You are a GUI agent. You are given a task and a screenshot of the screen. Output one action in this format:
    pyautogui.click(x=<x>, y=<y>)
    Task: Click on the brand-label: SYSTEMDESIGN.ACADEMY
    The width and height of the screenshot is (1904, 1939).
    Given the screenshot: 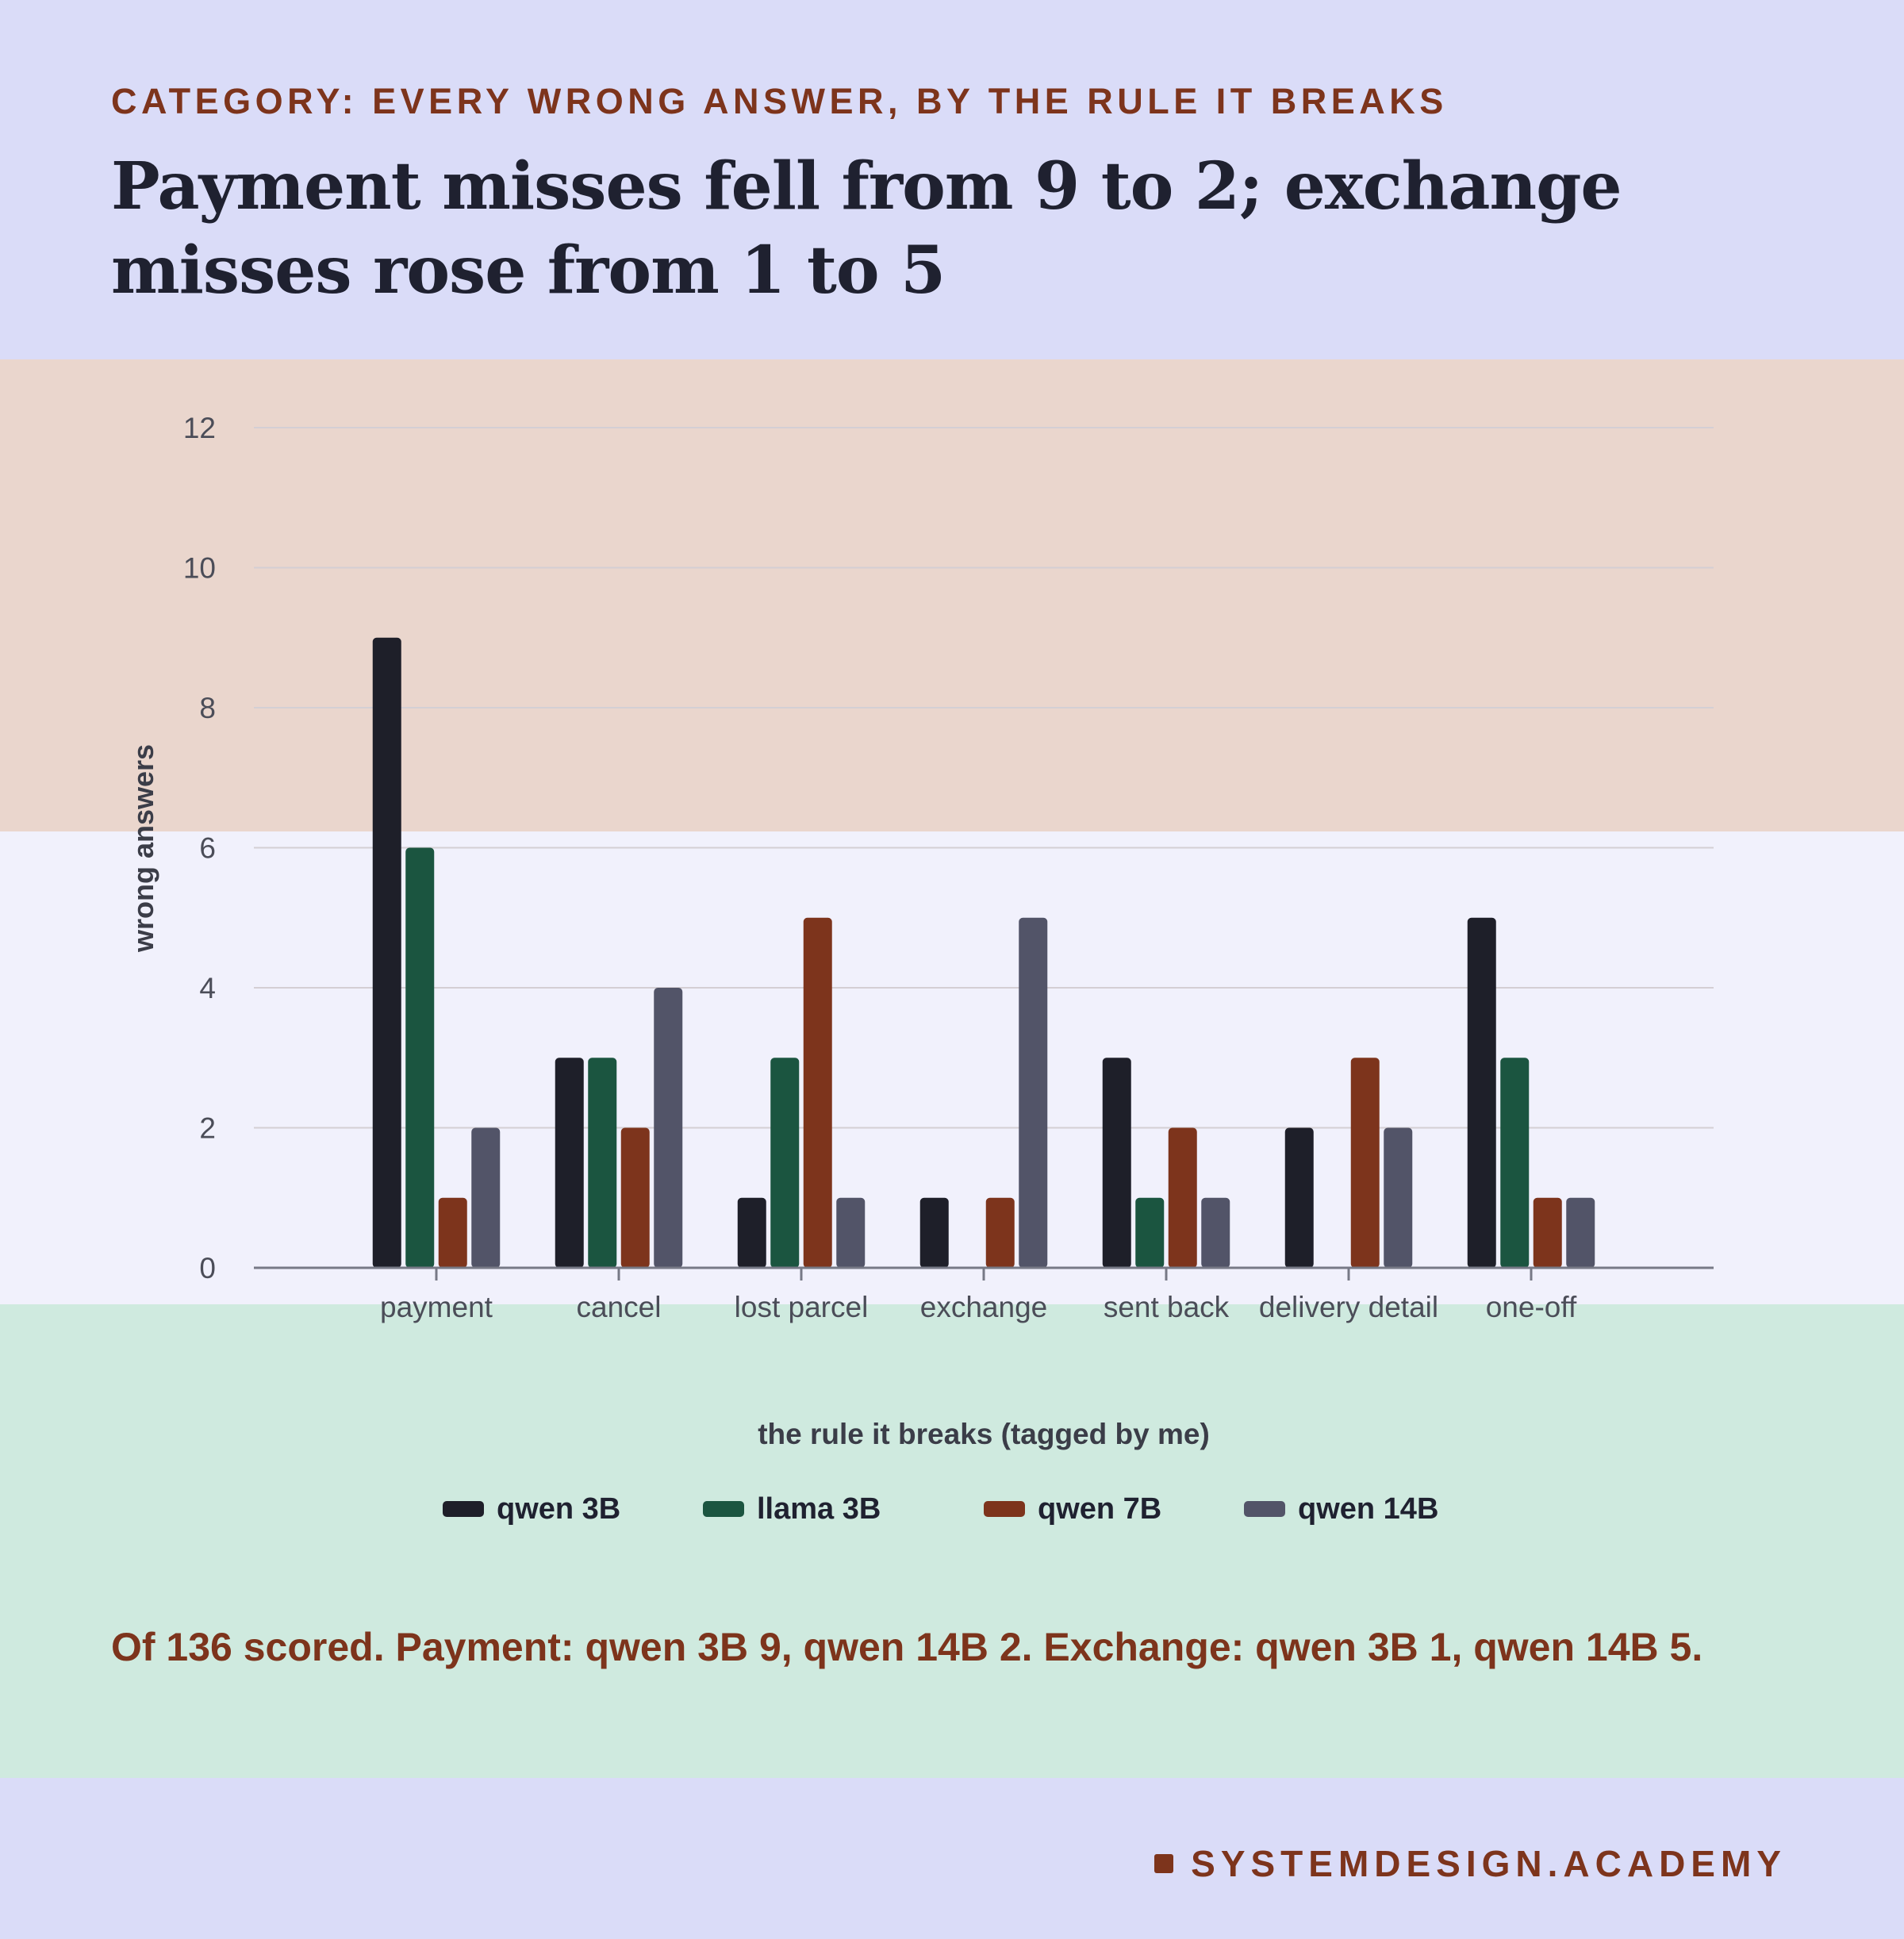 What is the action you would take?
    pyautogui.click(x=1489, y=1863)
    